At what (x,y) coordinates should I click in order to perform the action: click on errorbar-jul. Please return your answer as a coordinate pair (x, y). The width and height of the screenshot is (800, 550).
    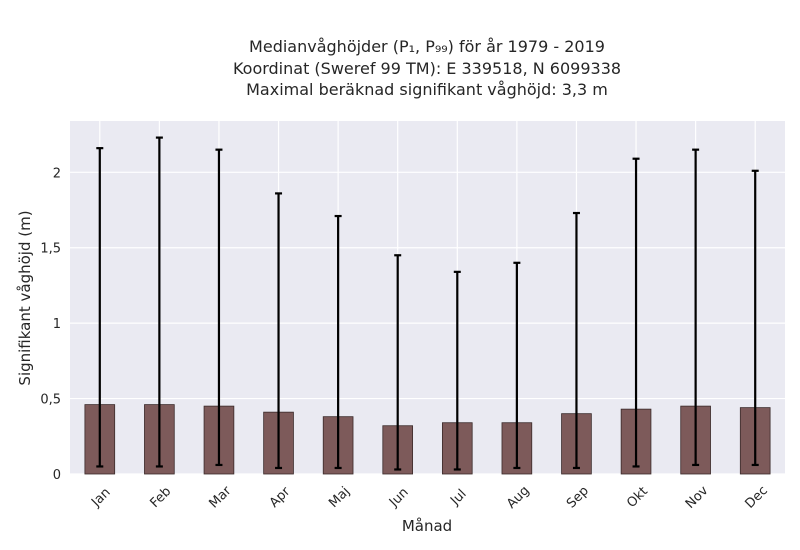
    Looking at the image, I should click on (457, 370).